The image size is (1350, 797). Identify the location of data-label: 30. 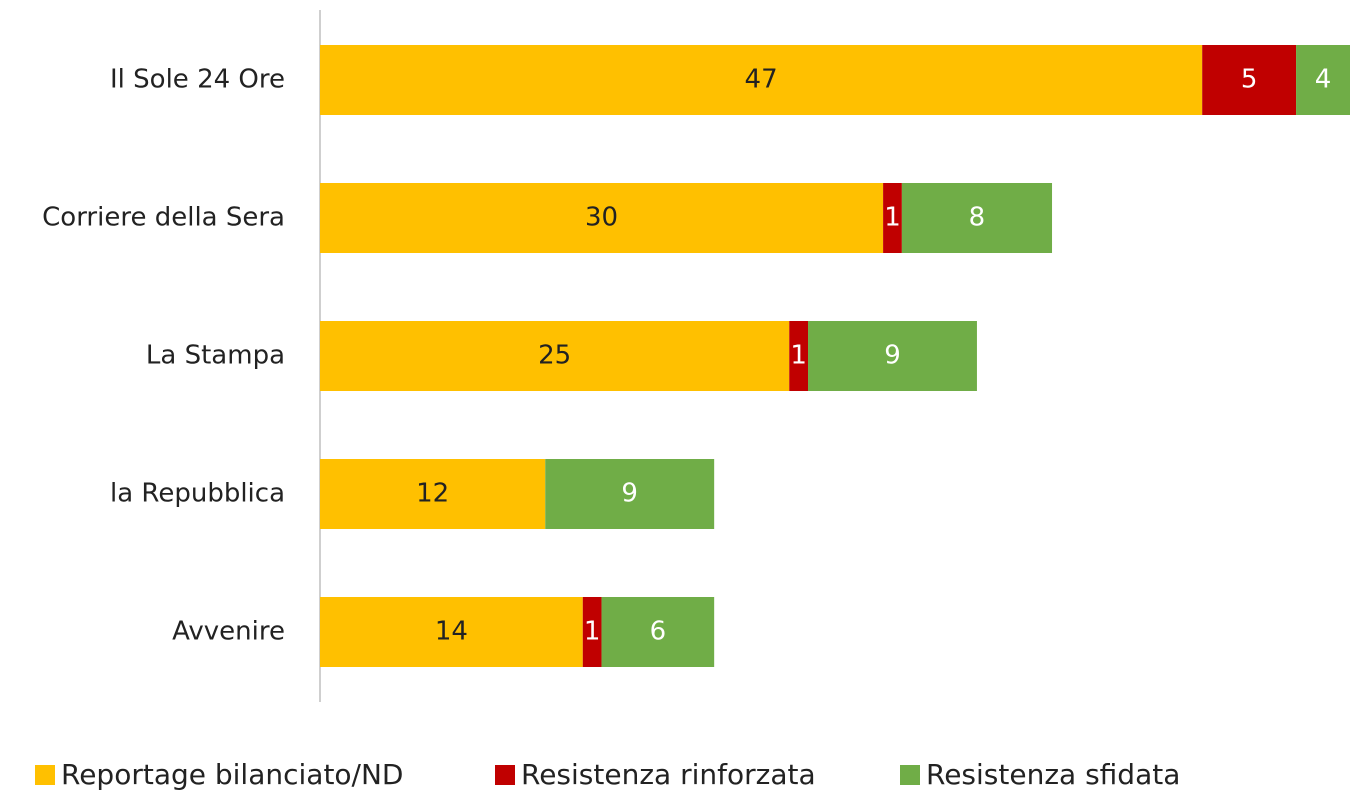
(601, 218).